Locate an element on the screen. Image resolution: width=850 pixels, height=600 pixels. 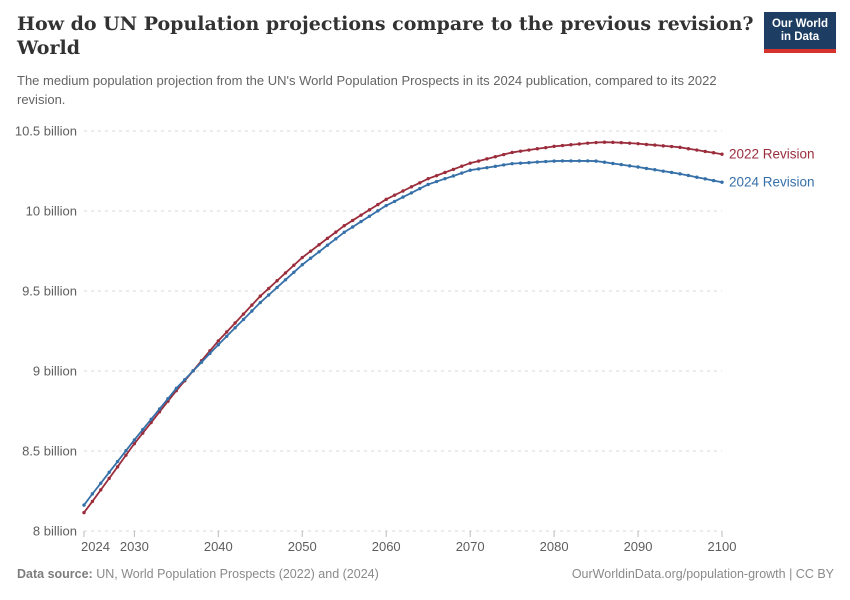
legend-label-2022-revision: 2022 Revision is located at coordinates (772, 154).